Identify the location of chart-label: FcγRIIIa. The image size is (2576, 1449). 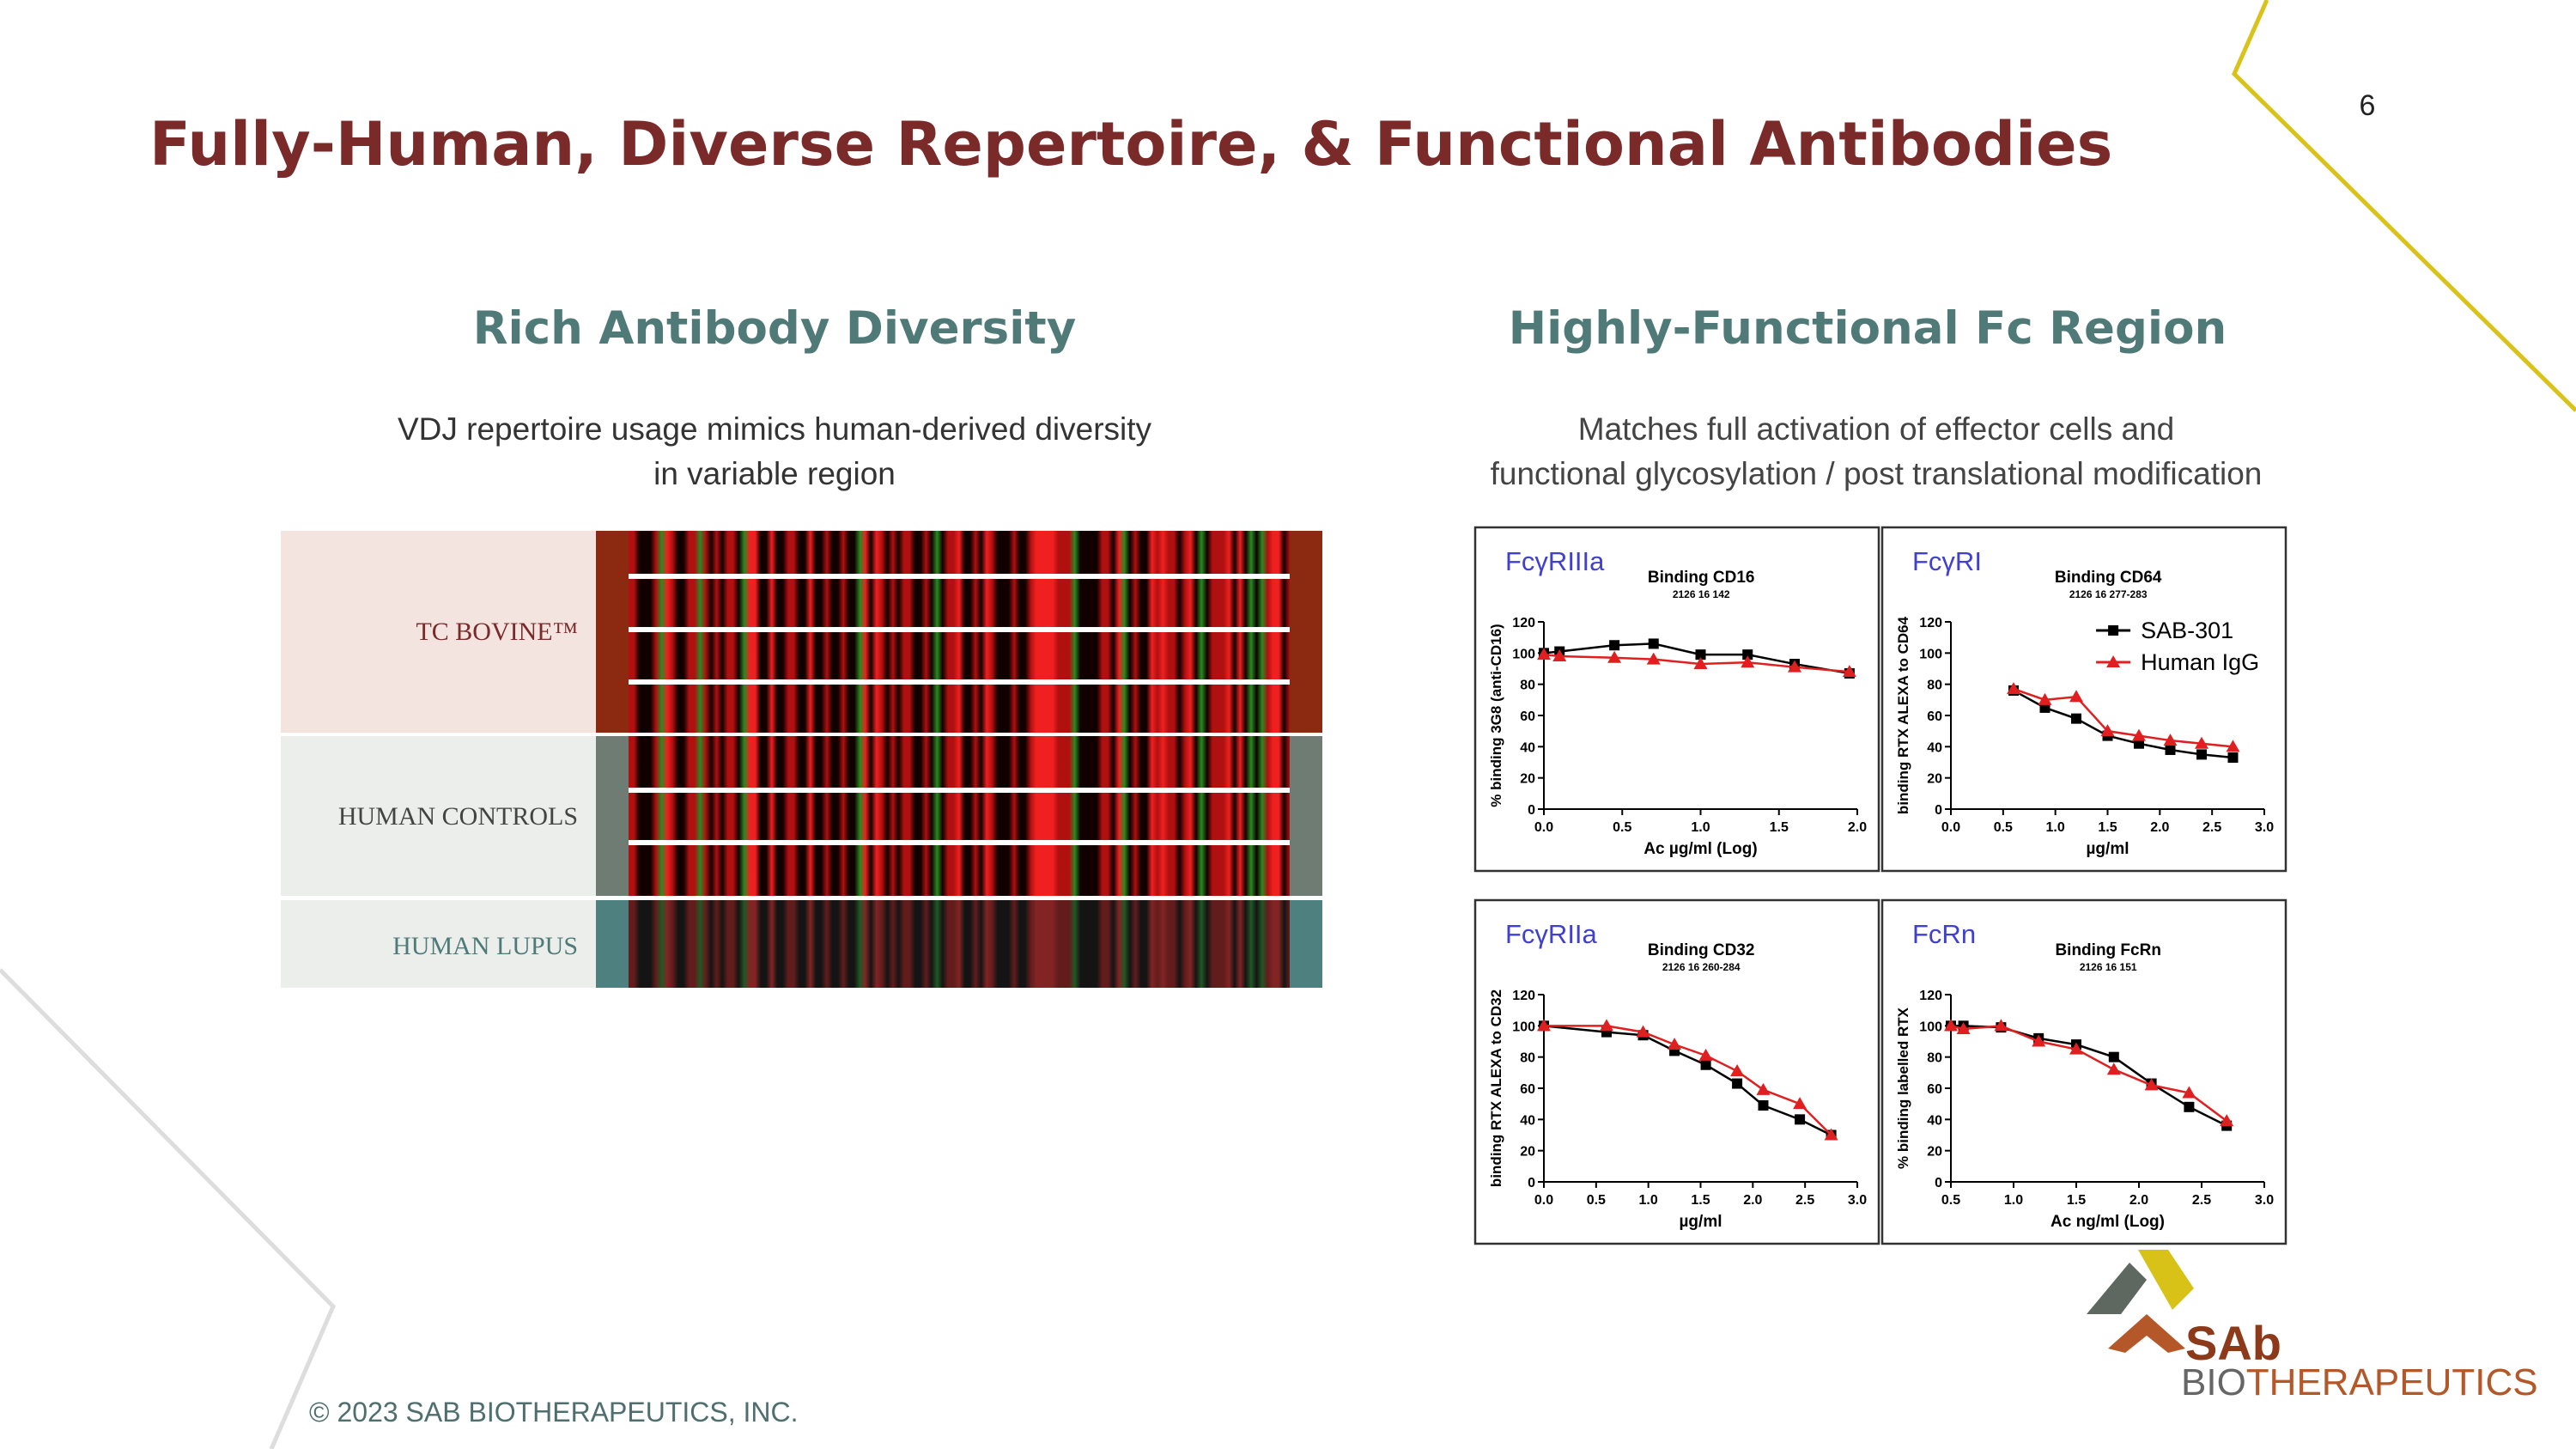
(1555, 561).